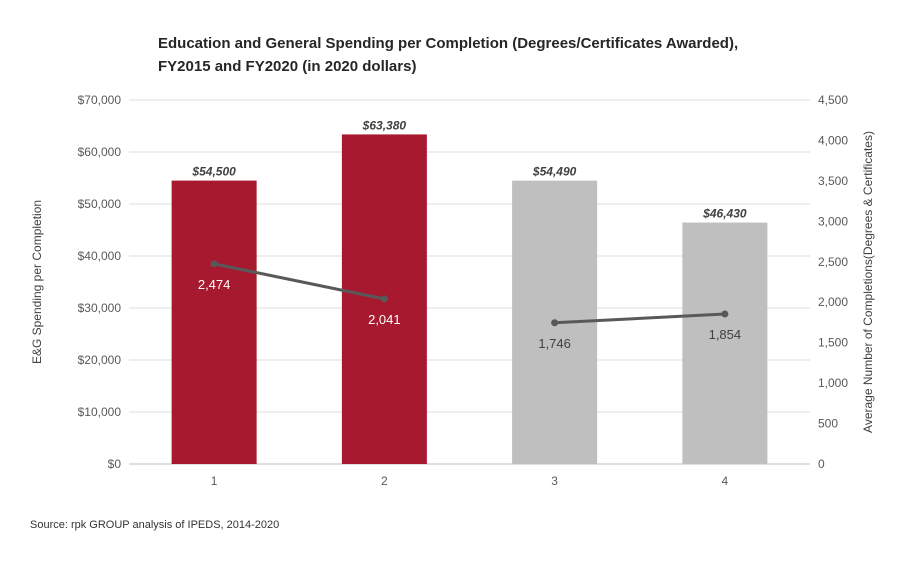 The height and width of the screenshot is (562, 918). I want to click on line-value-label: 1,746, so click(554, 343).